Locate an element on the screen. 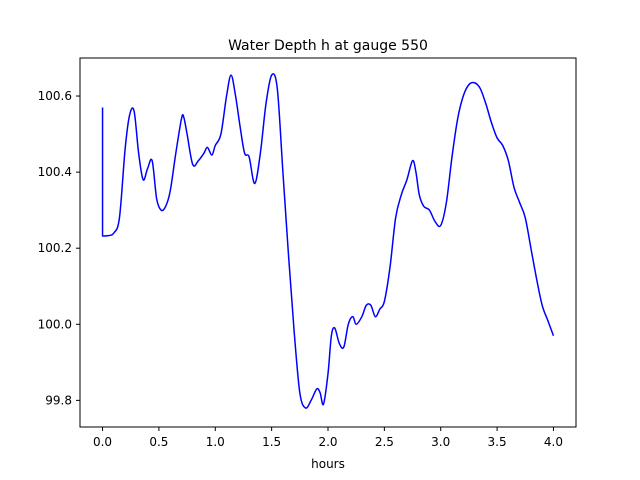  x-tick-label: 3.0 is located at coordinates (440, 442).